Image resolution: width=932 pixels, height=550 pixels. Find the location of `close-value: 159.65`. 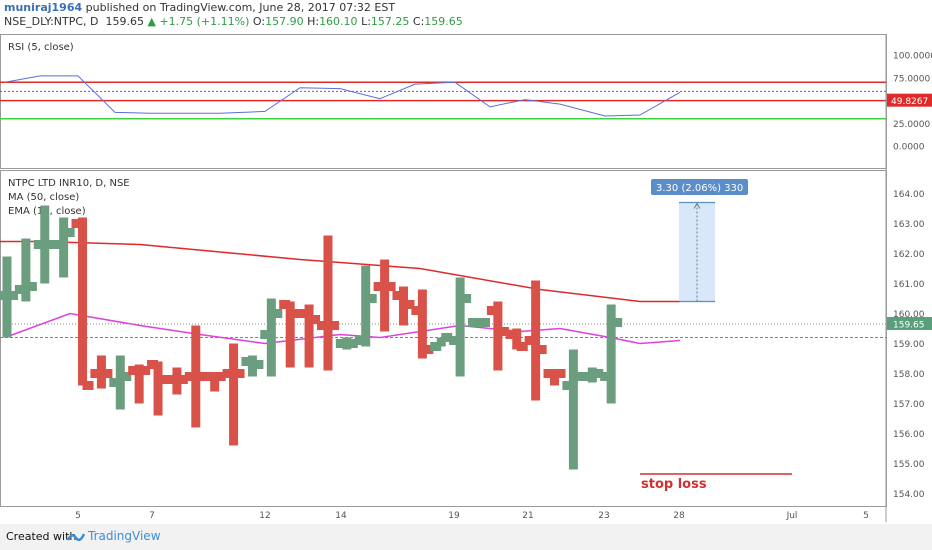

close-value: 159.65 is located at coordinates (443, 21).